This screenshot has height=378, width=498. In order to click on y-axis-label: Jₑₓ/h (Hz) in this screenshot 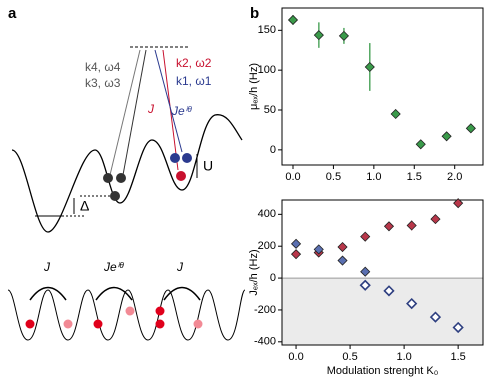, I will do `click(254, 272)`.